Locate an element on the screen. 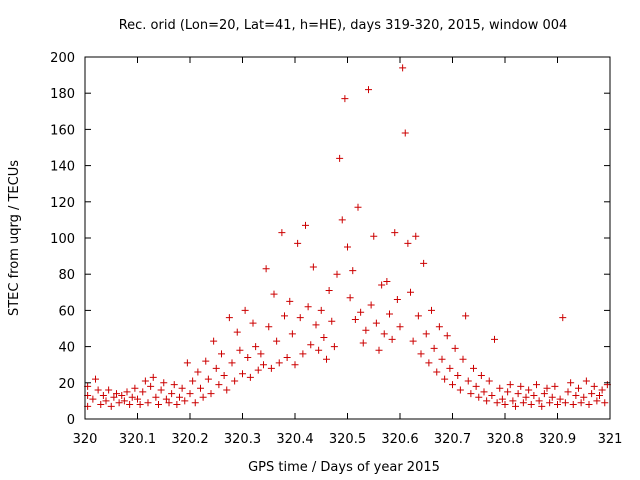 The height and width of the screenshot is (480, 640). x-tick-label: 320.7 is located at coordinates (452, 439).